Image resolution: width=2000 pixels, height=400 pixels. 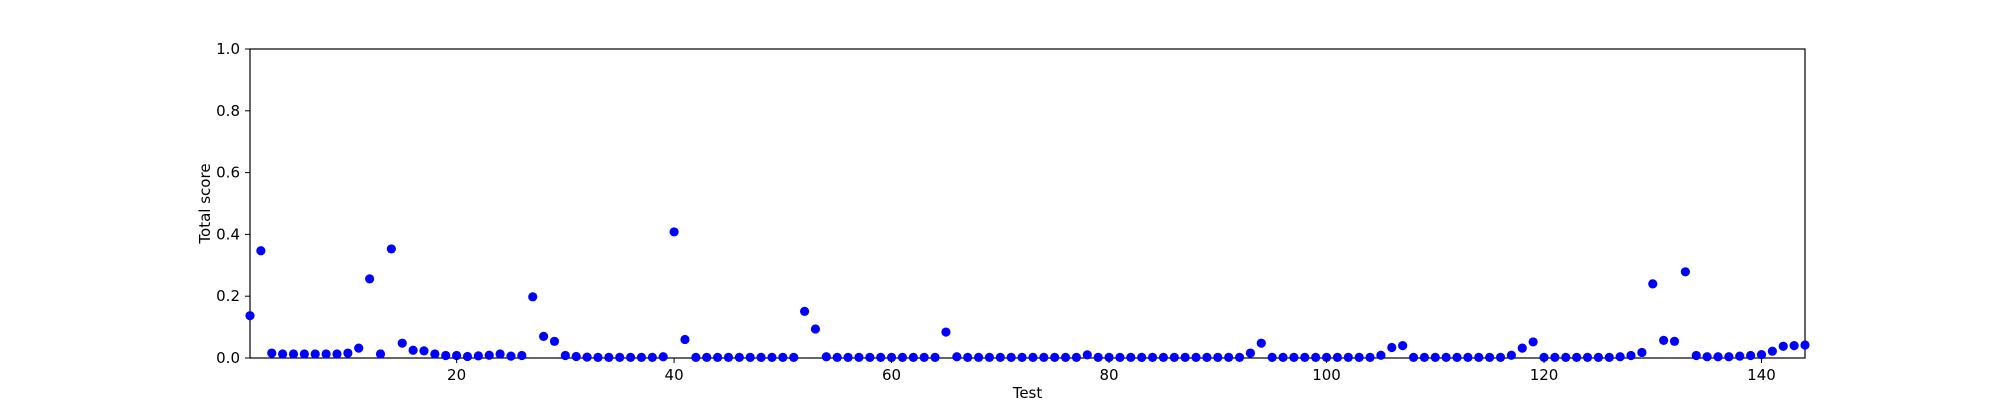 I want to click on x-tick-label: 140, so click(x=1761, y=375).